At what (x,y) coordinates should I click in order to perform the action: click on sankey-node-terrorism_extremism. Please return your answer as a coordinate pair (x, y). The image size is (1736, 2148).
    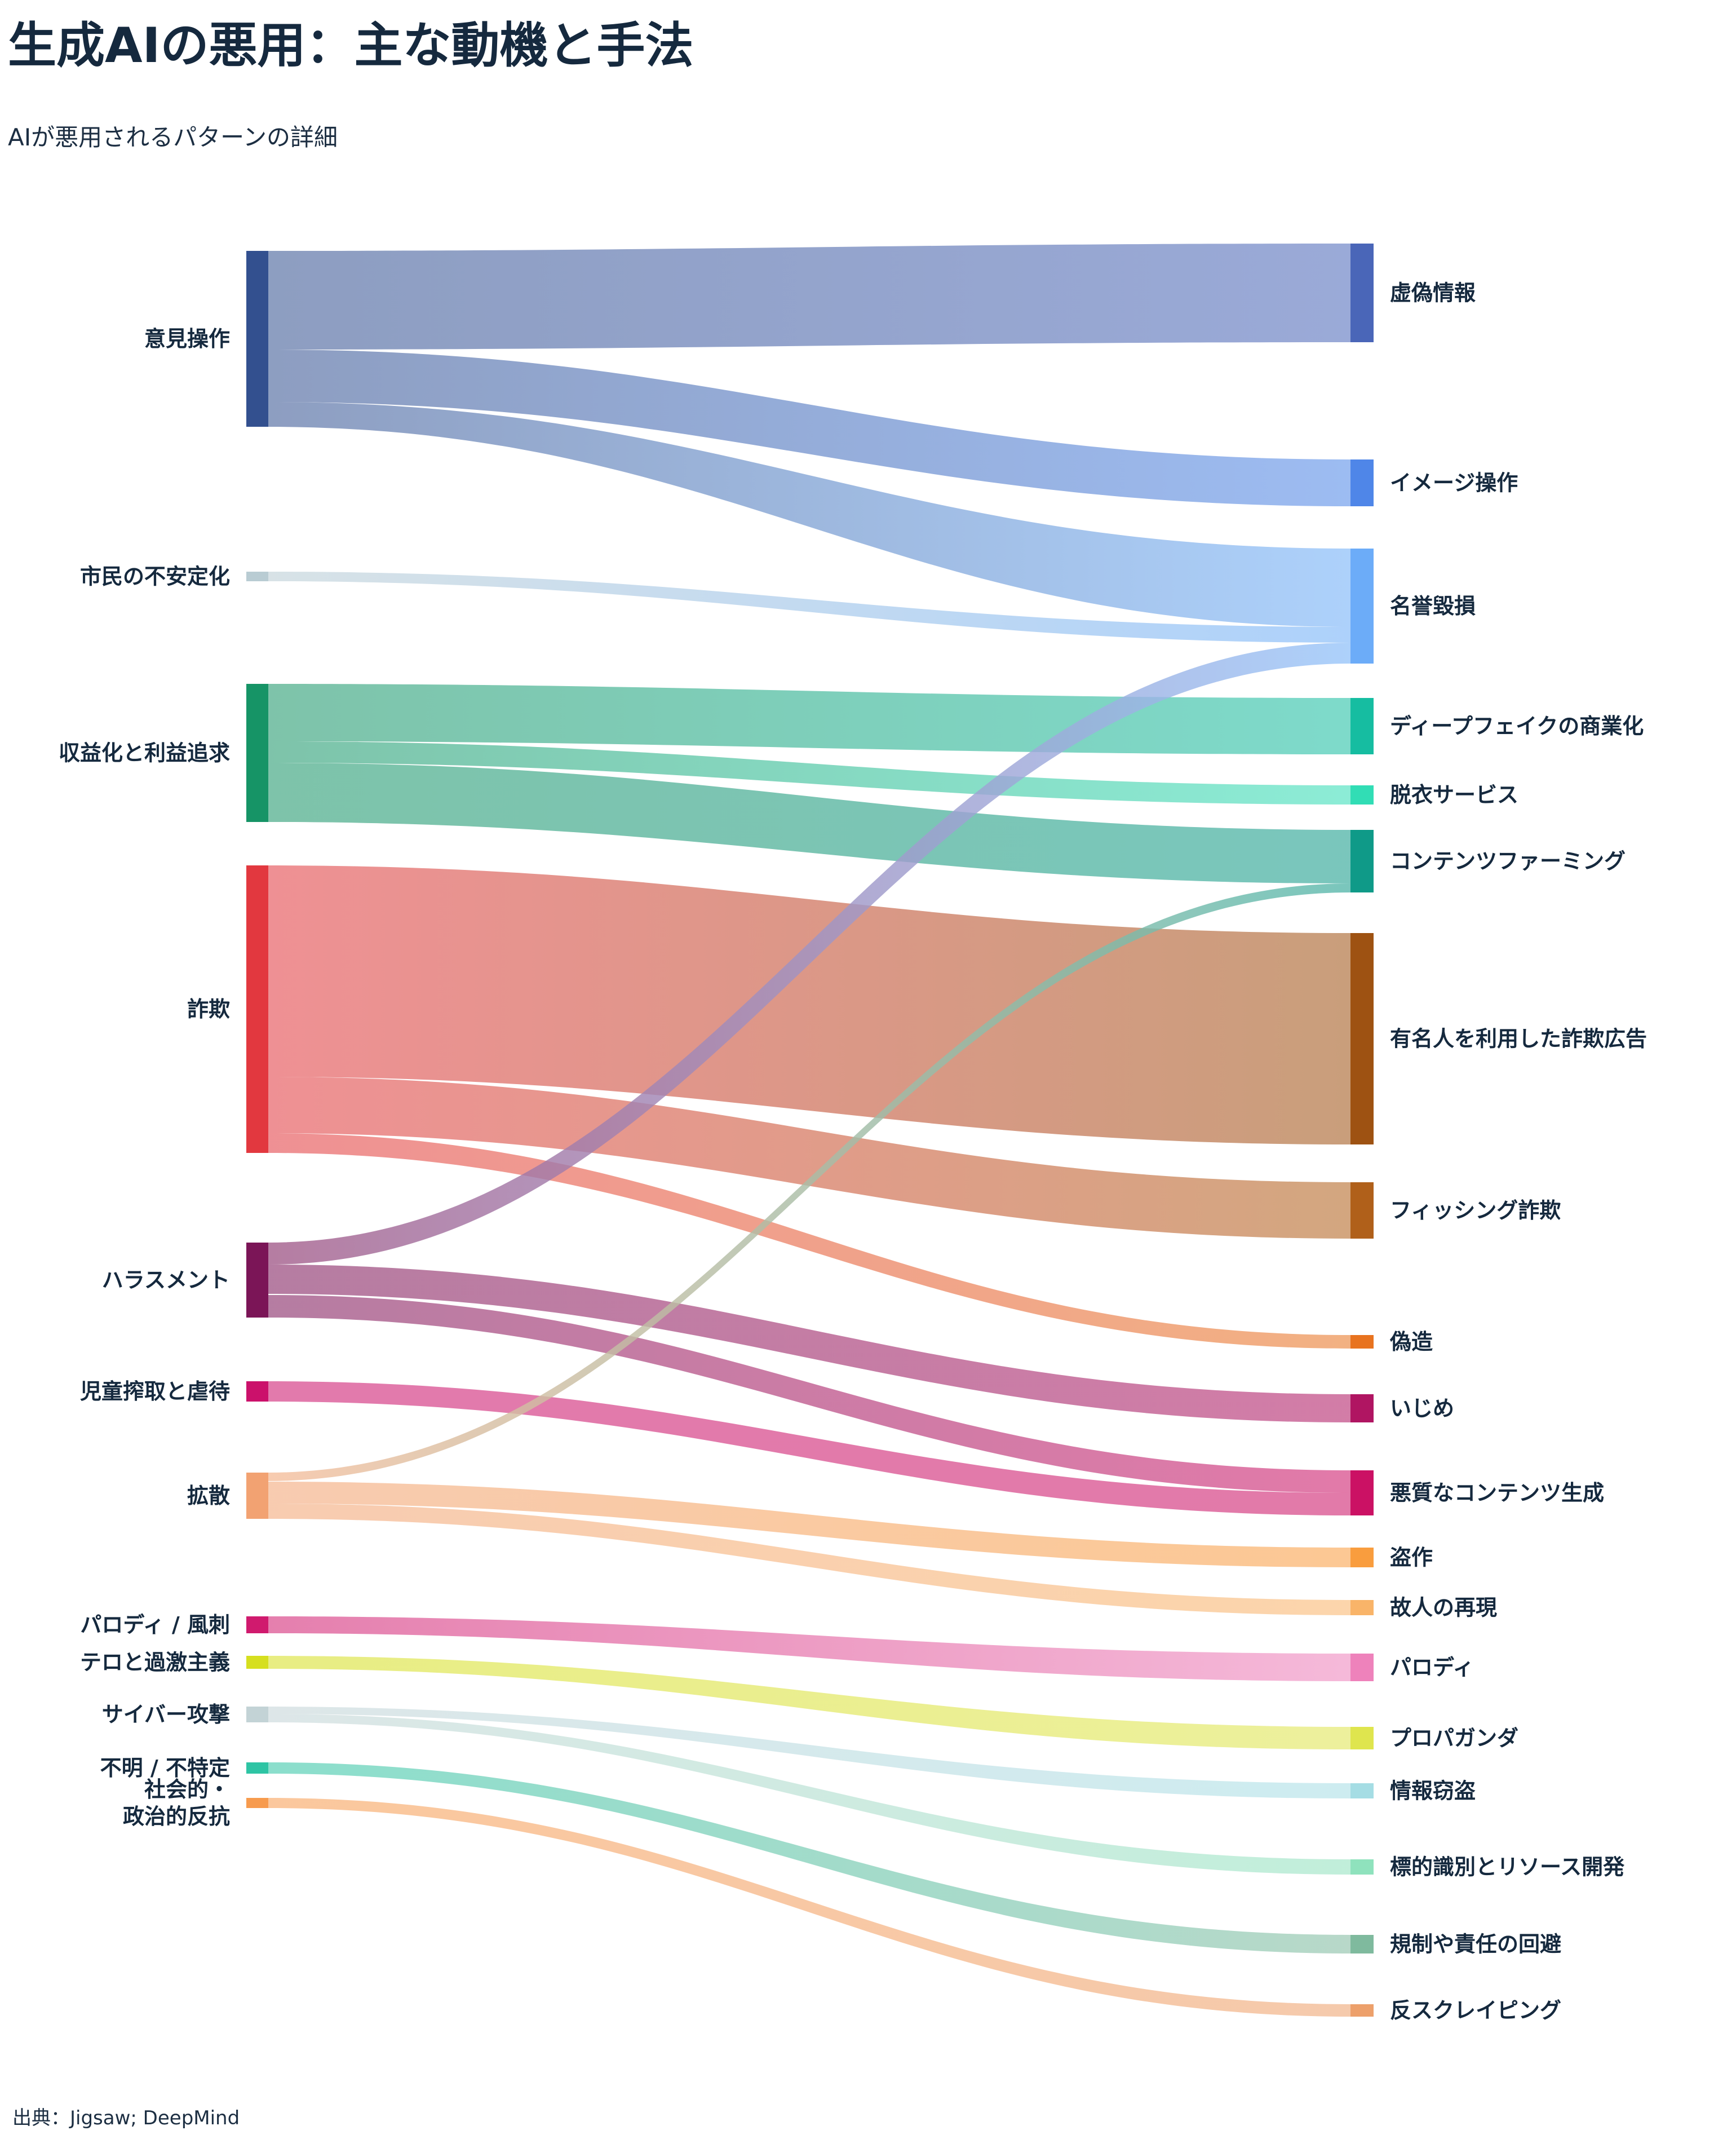
    Looking at the image, I should click on (257, 1662).